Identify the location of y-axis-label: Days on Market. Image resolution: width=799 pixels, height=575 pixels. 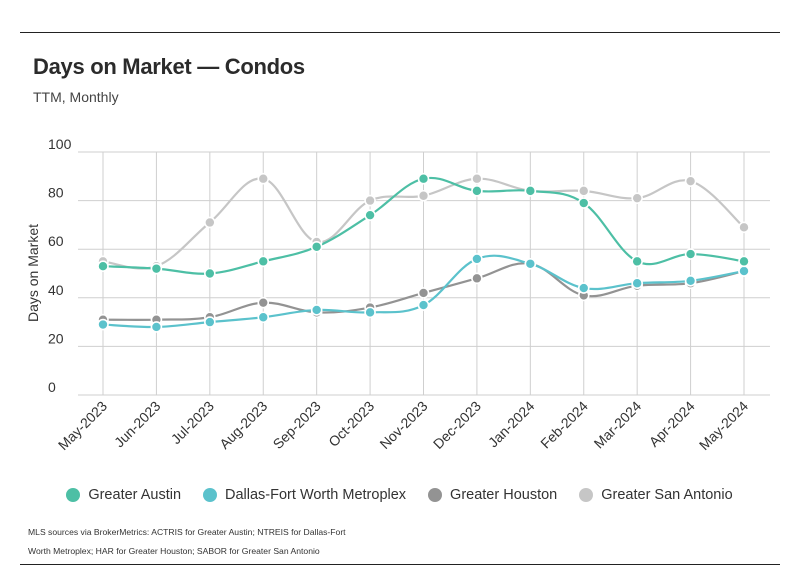
(33, 273).